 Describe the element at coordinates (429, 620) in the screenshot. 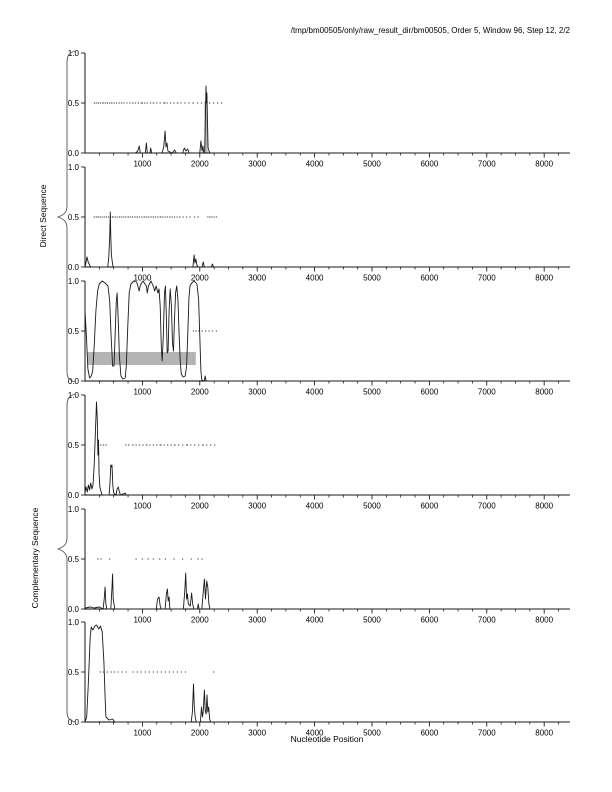

I see `x-tick-label: 6000` at that location.